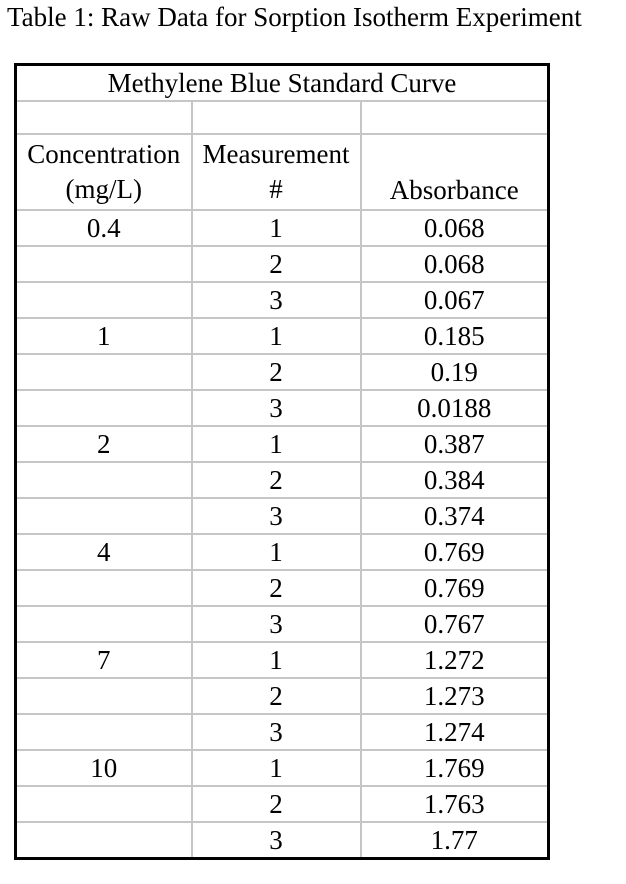 This screenshot has width=626, height=884. Describe the element at coordinates (103, 336) in the screenshot. I see `cell-concentration: 1` at that location.